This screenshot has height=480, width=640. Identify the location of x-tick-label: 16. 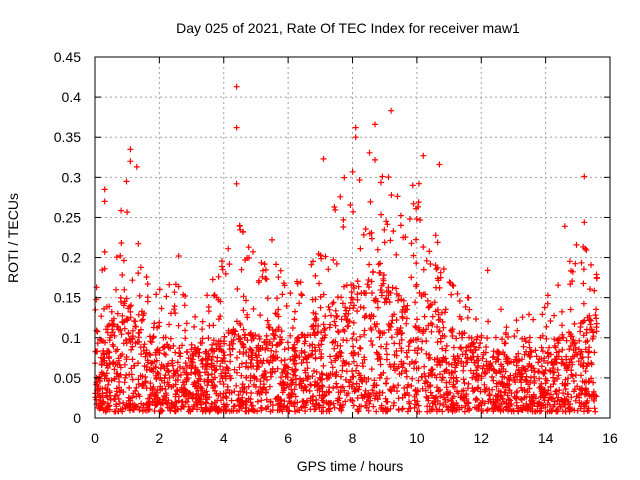
(610, 438).